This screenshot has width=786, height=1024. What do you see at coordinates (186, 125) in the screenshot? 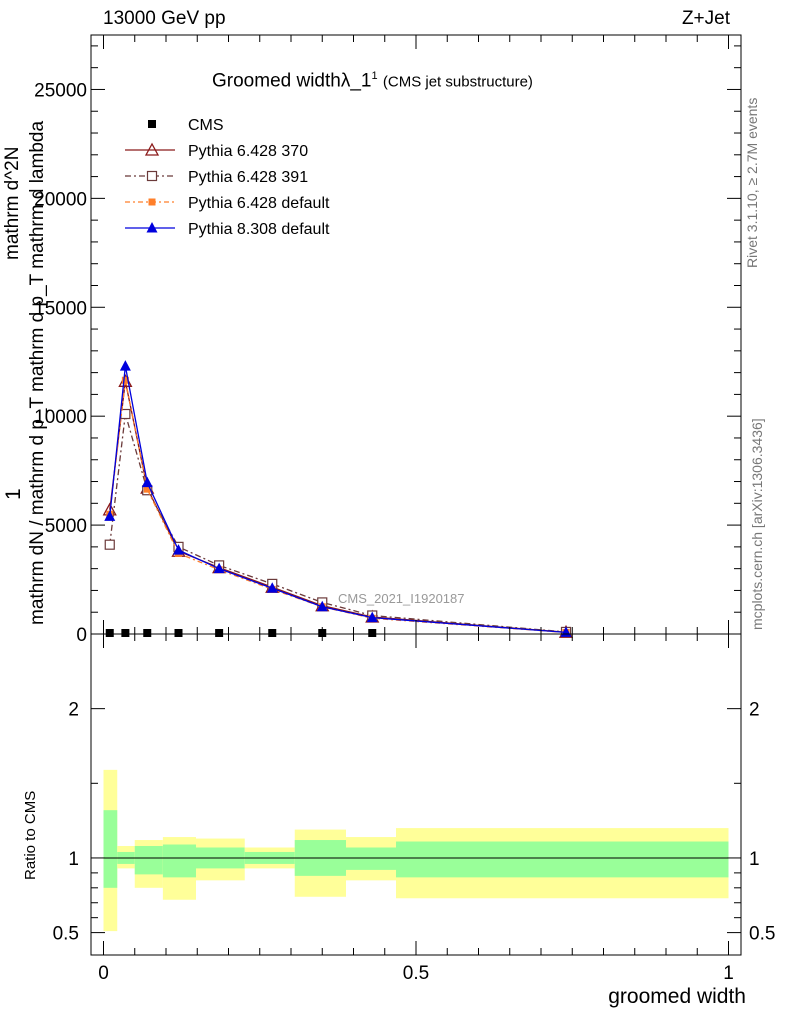
I see `legend-entry-cms: CMS` at bounding box center [186, 125].